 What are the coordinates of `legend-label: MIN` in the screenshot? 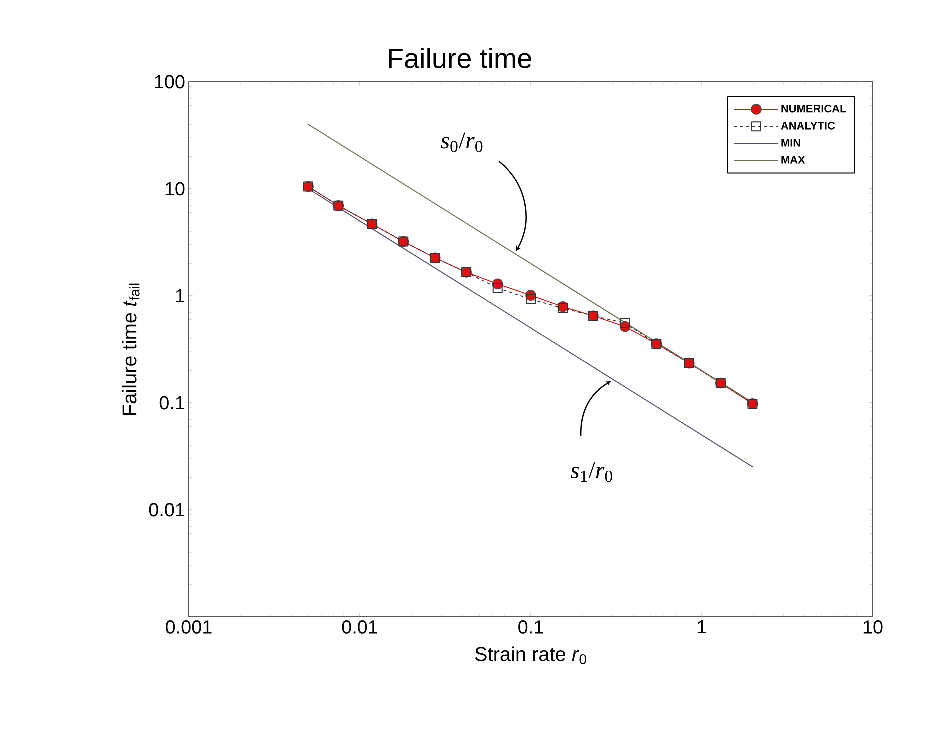 It's located at (791, 143).